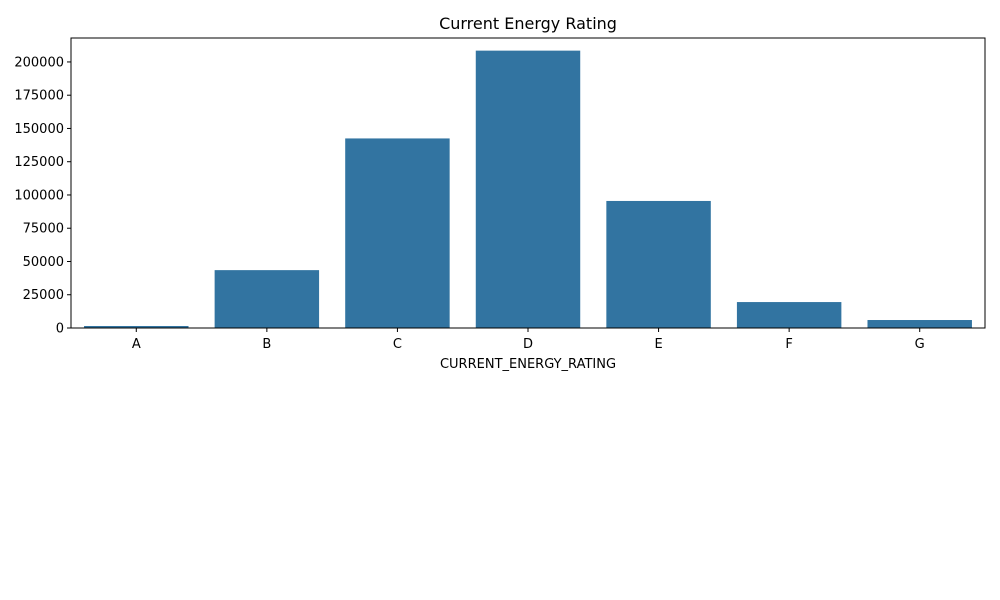 This screenshot has height=600, width=1000. Describe the element at coordinates (397, 344) in the screenshot. I see `x-tick-label-C: C` at that location.